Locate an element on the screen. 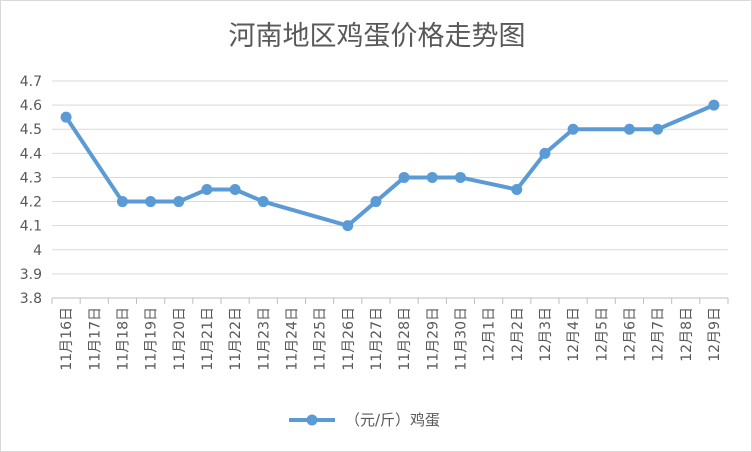 This screenshot has height=452, width=752. x-tick-label: 12月9日 is located at coordinates (715, 334).